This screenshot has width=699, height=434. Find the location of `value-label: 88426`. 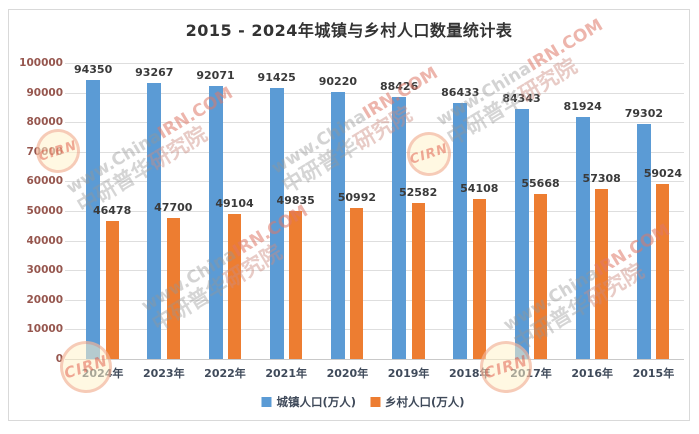

value-label: 88426 is located at coordinates (399, 87).